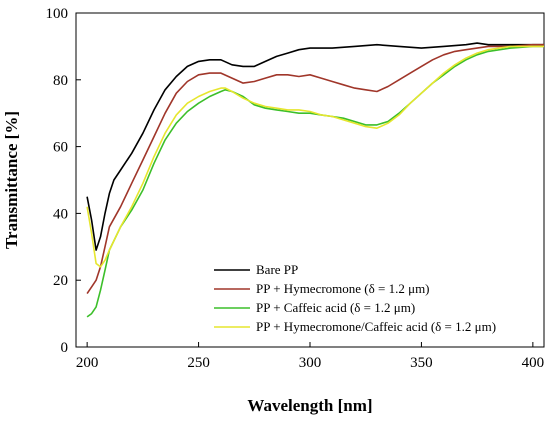 The height and width of the screenshot is (422, 550). I want to click on y-tick-label: 40, so click(60, 214).